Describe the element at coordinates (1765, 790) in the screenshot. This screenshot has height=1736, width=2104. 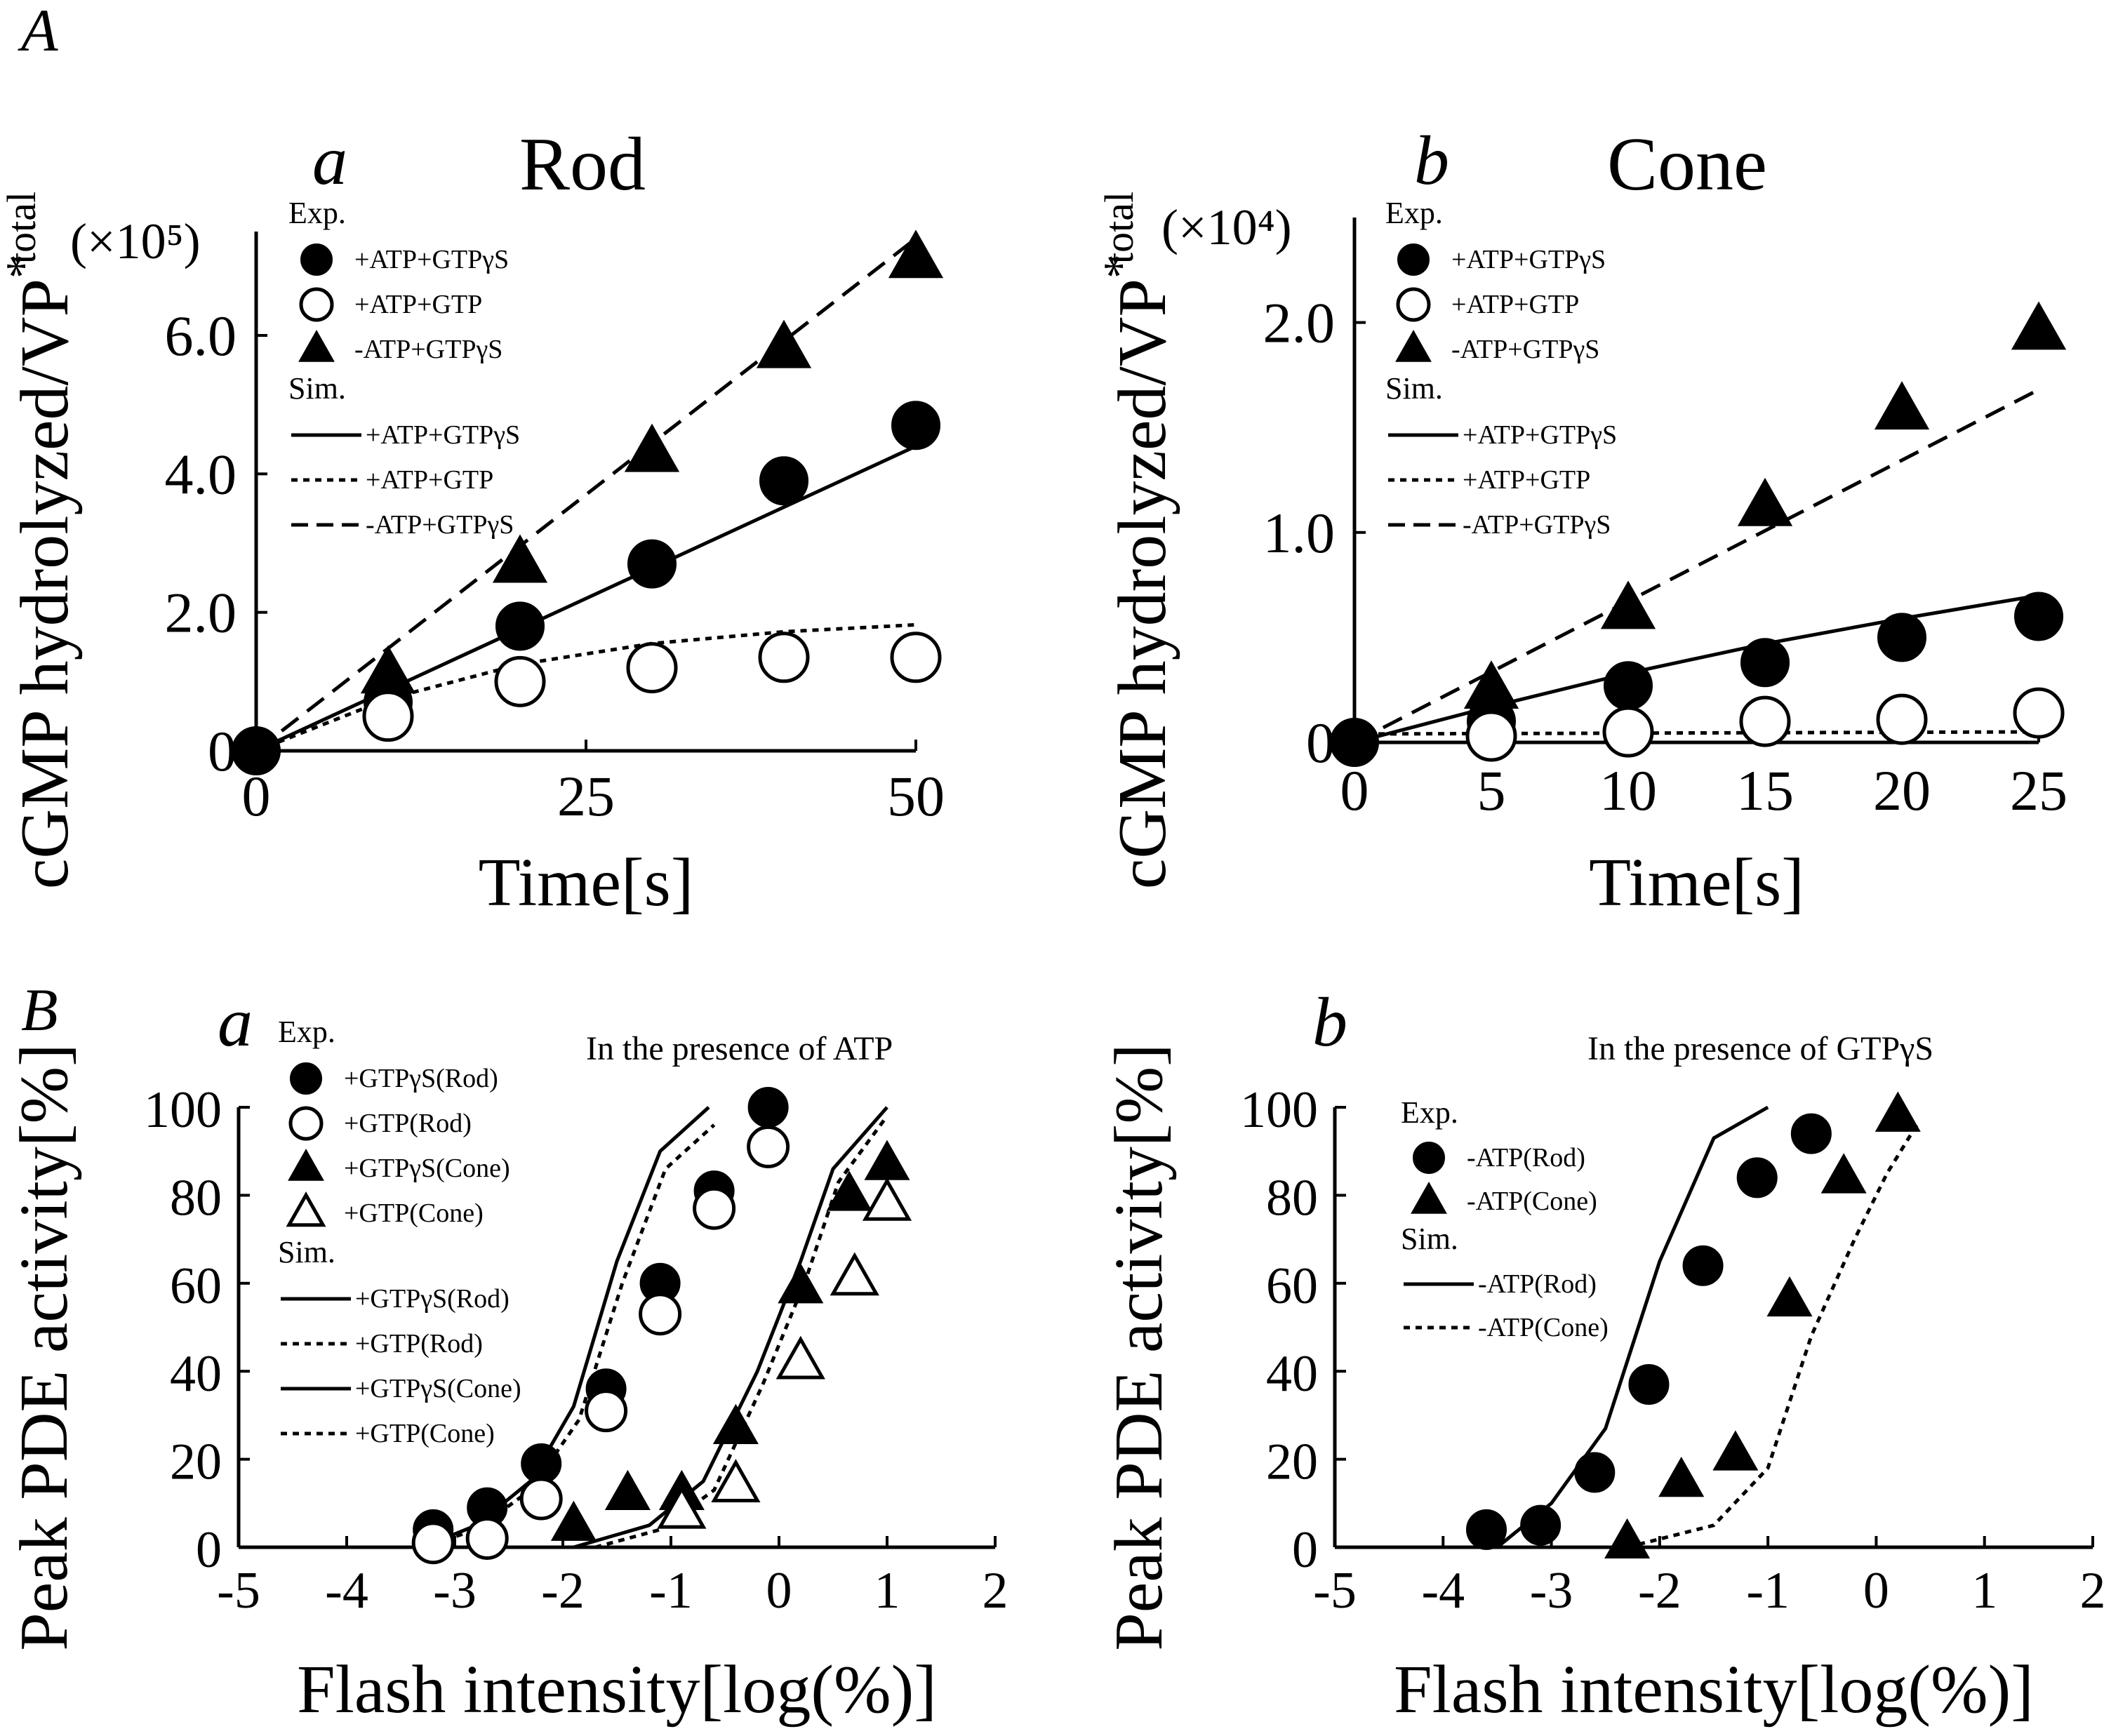
I see `x-tick-label: 15` at that location.